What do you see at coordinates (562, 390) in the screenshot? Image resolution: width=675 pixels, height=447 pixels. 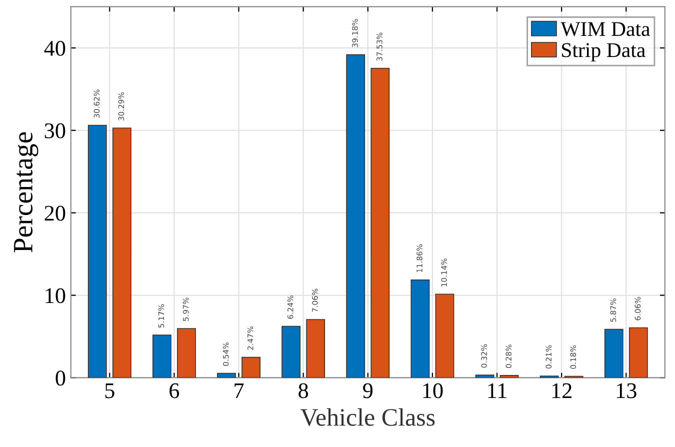 I see `x-tick-label: 12` at bounding box center [562, 390].